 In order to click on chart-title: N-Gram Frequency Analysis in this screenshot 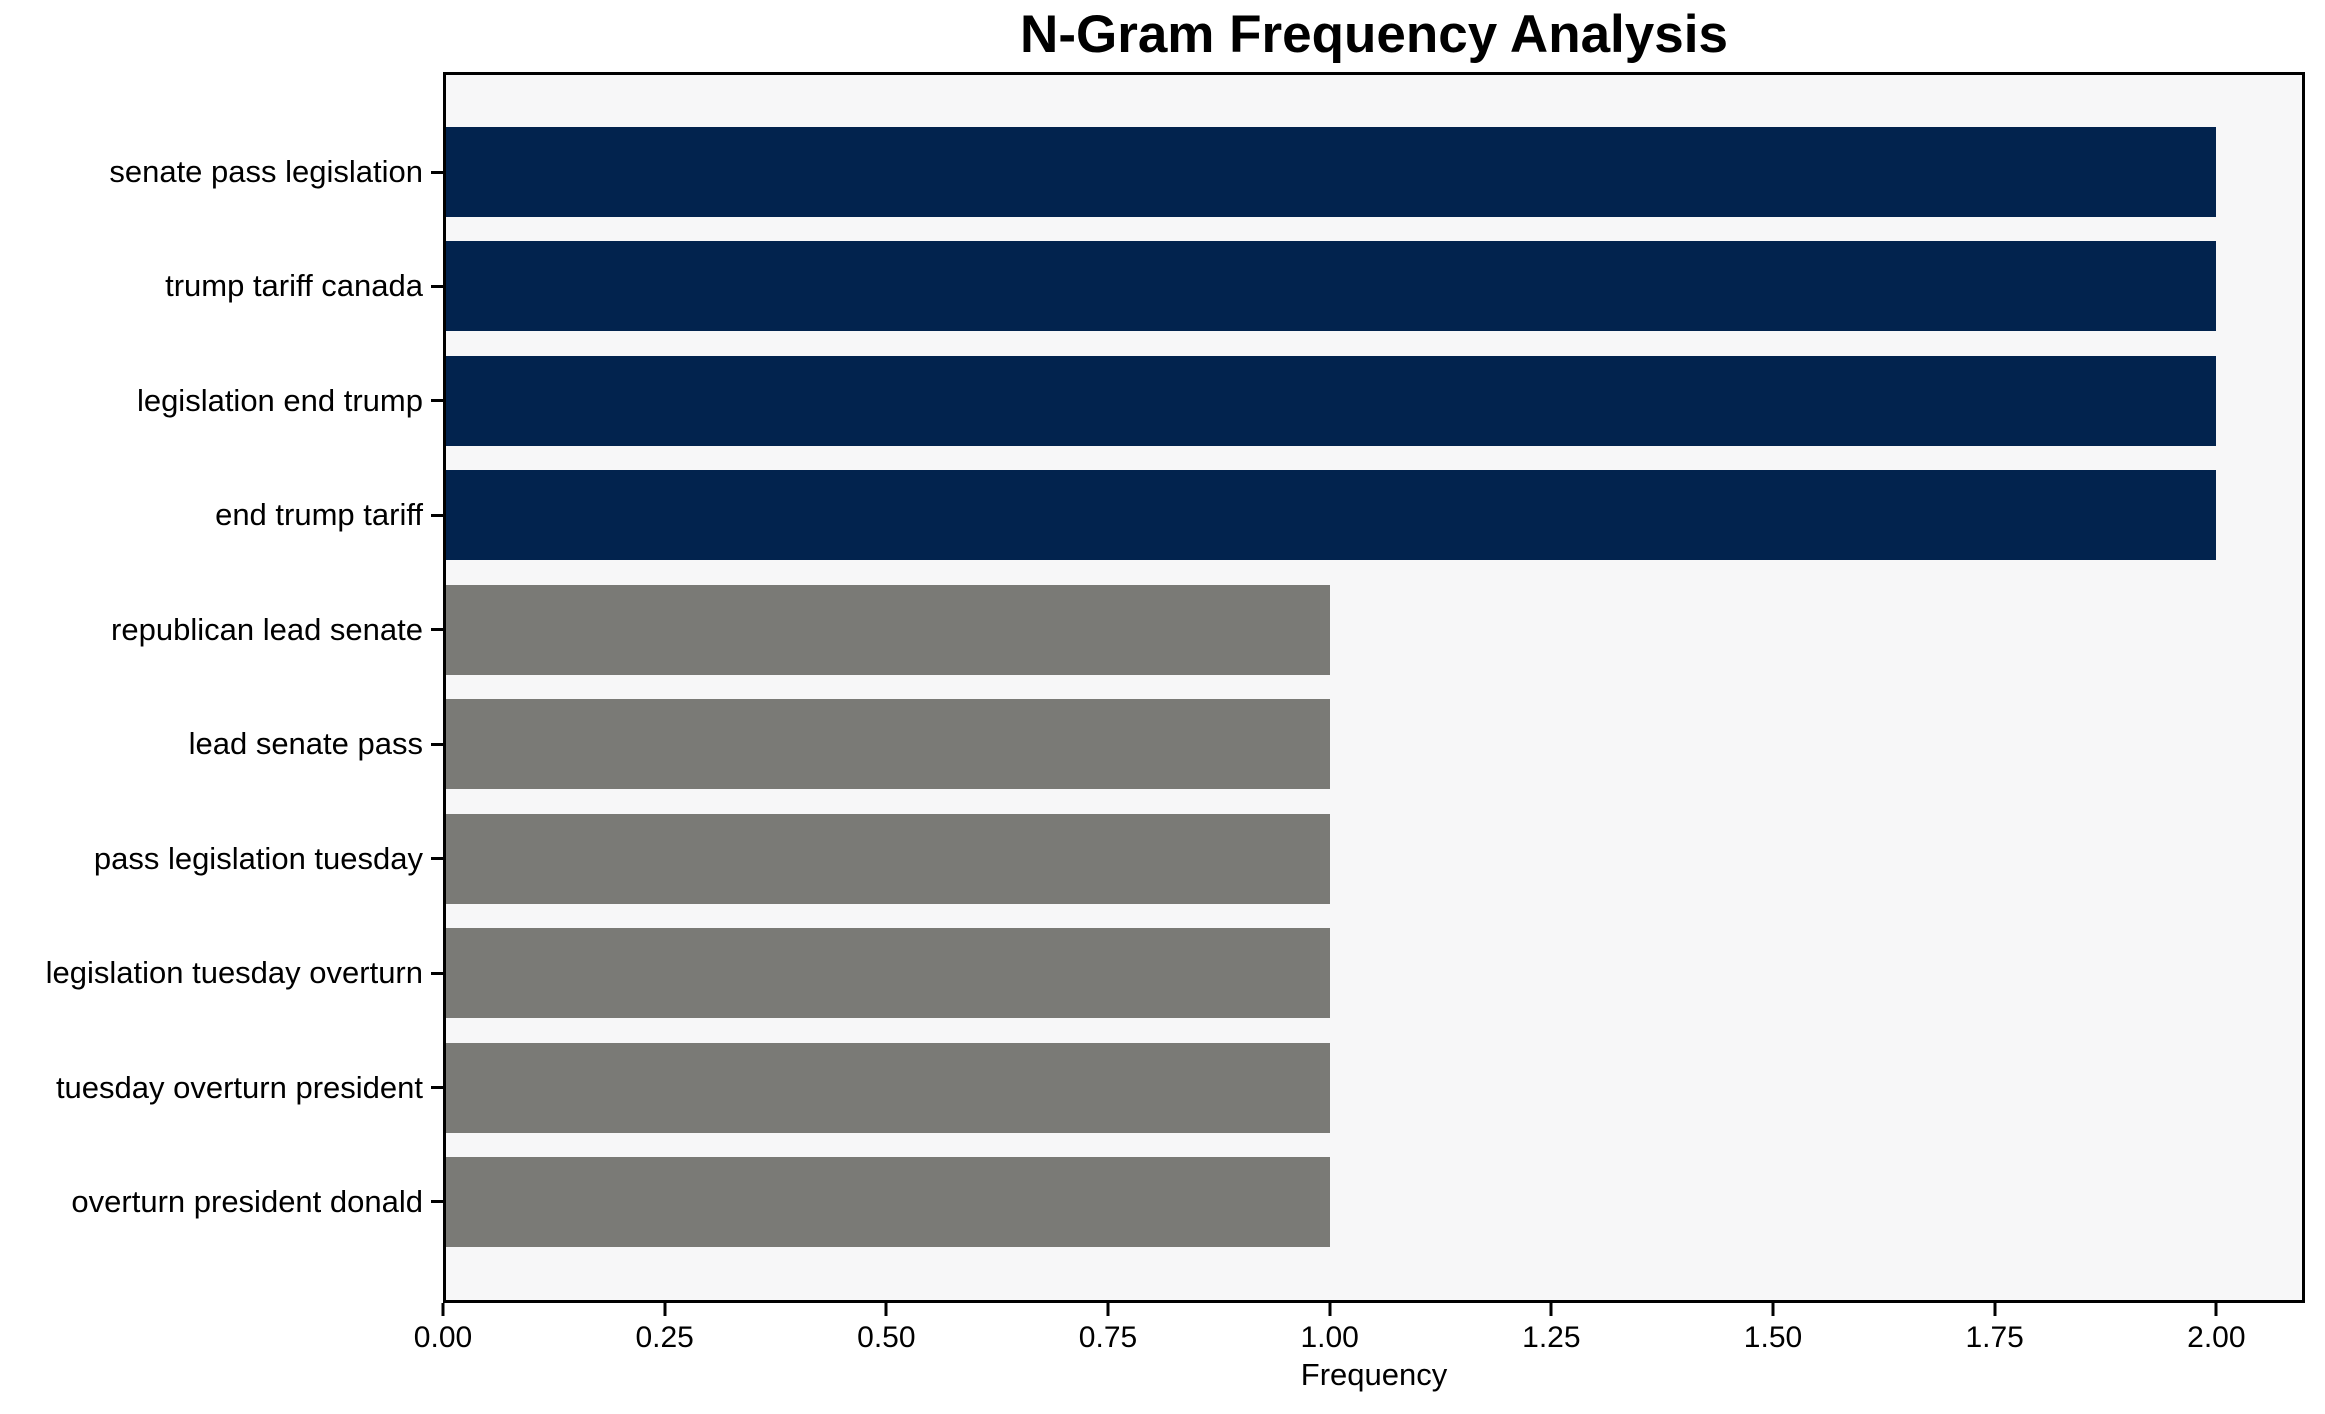, I will do `click(1374, 34)`.